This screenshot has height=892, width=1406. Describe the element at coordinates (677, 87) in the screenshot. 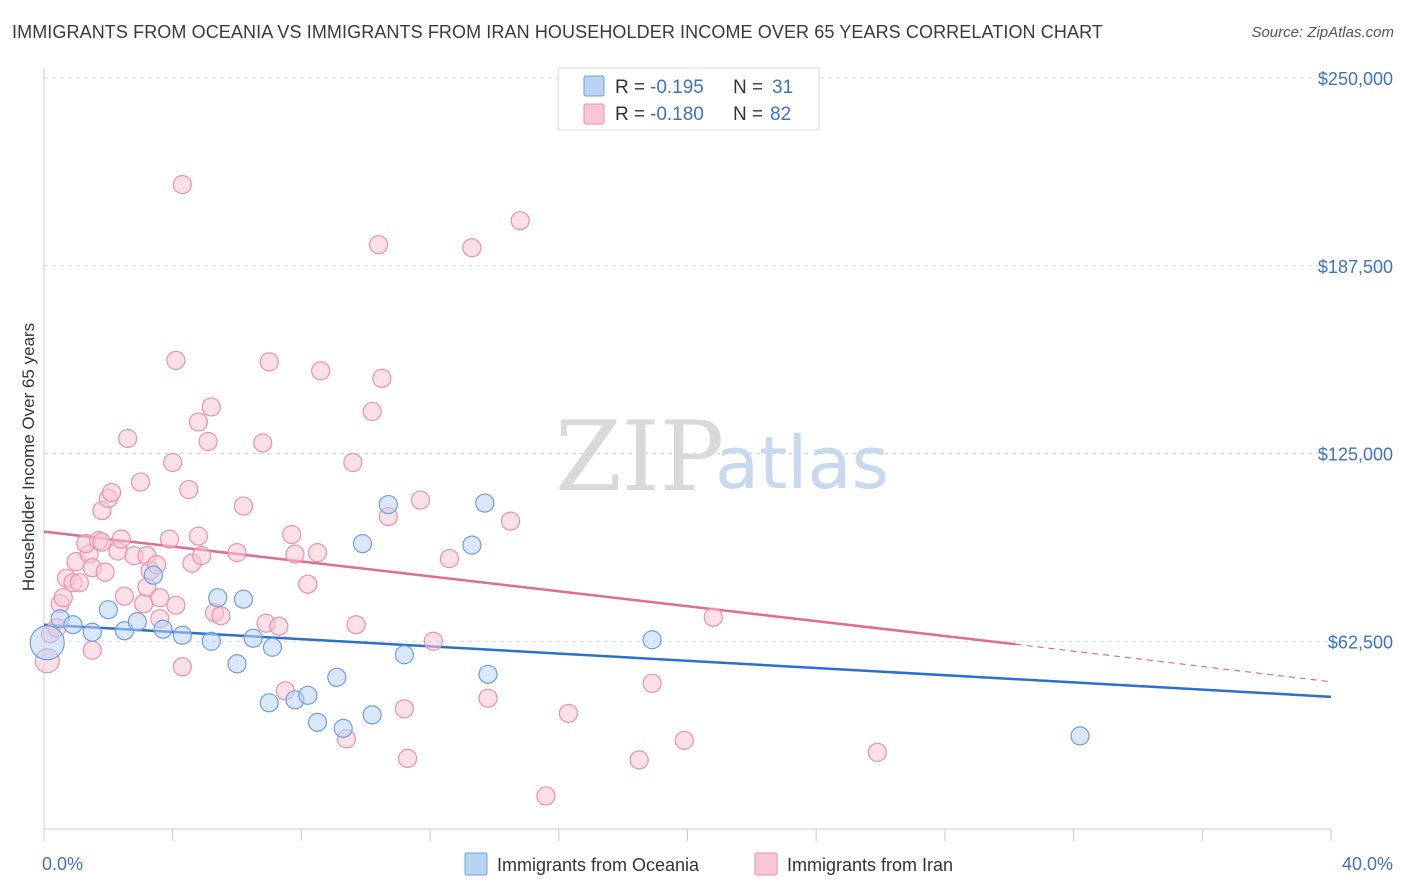

I see `legend-r-value-oceania: -0.195` at that location.